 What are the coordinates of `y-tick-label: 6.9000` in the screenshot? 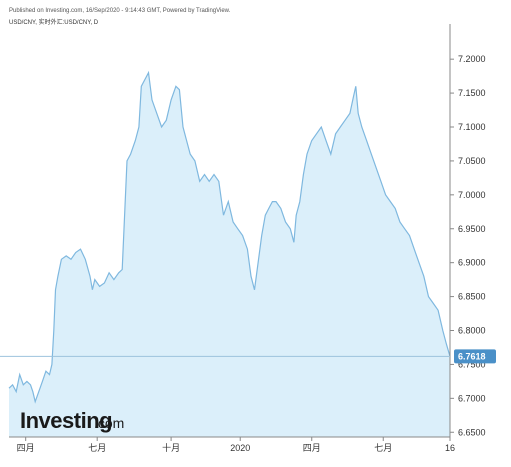 It's located at (472, 263).